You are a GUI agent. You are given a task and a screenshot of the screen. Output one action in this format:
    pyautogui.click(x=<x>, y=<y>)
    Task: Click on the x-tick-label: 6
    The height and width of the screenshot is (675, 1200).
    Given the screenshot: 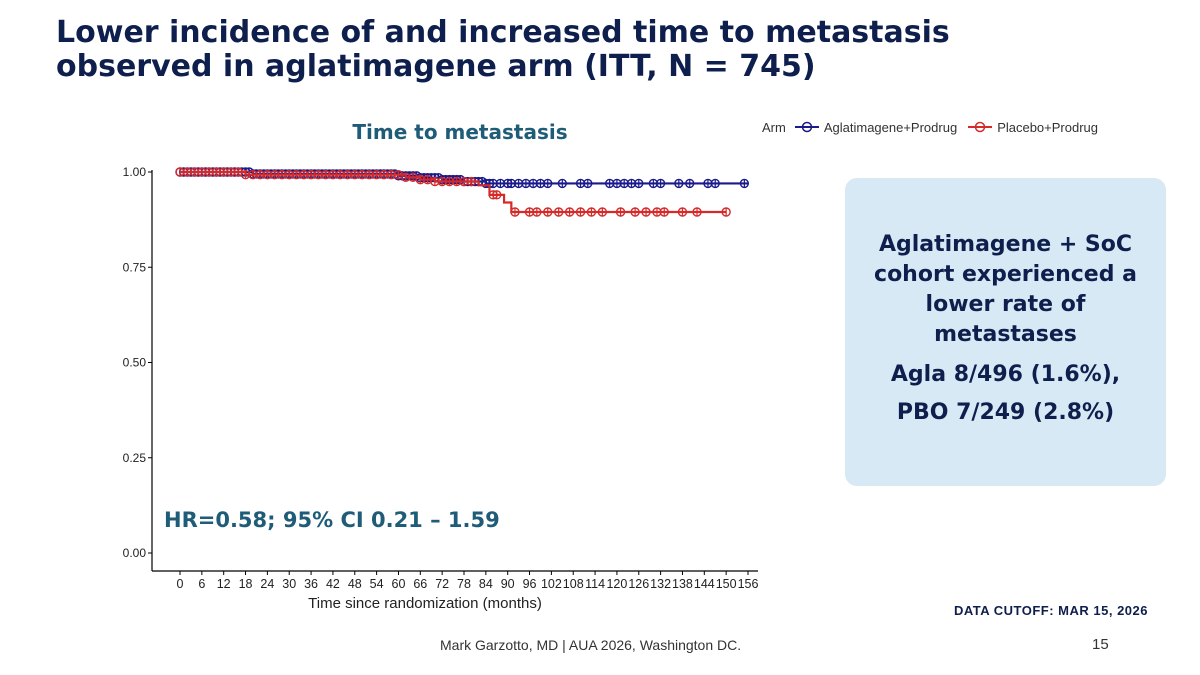 What is the action you would take?
    pyautogui.click(x=201, y=584)
    